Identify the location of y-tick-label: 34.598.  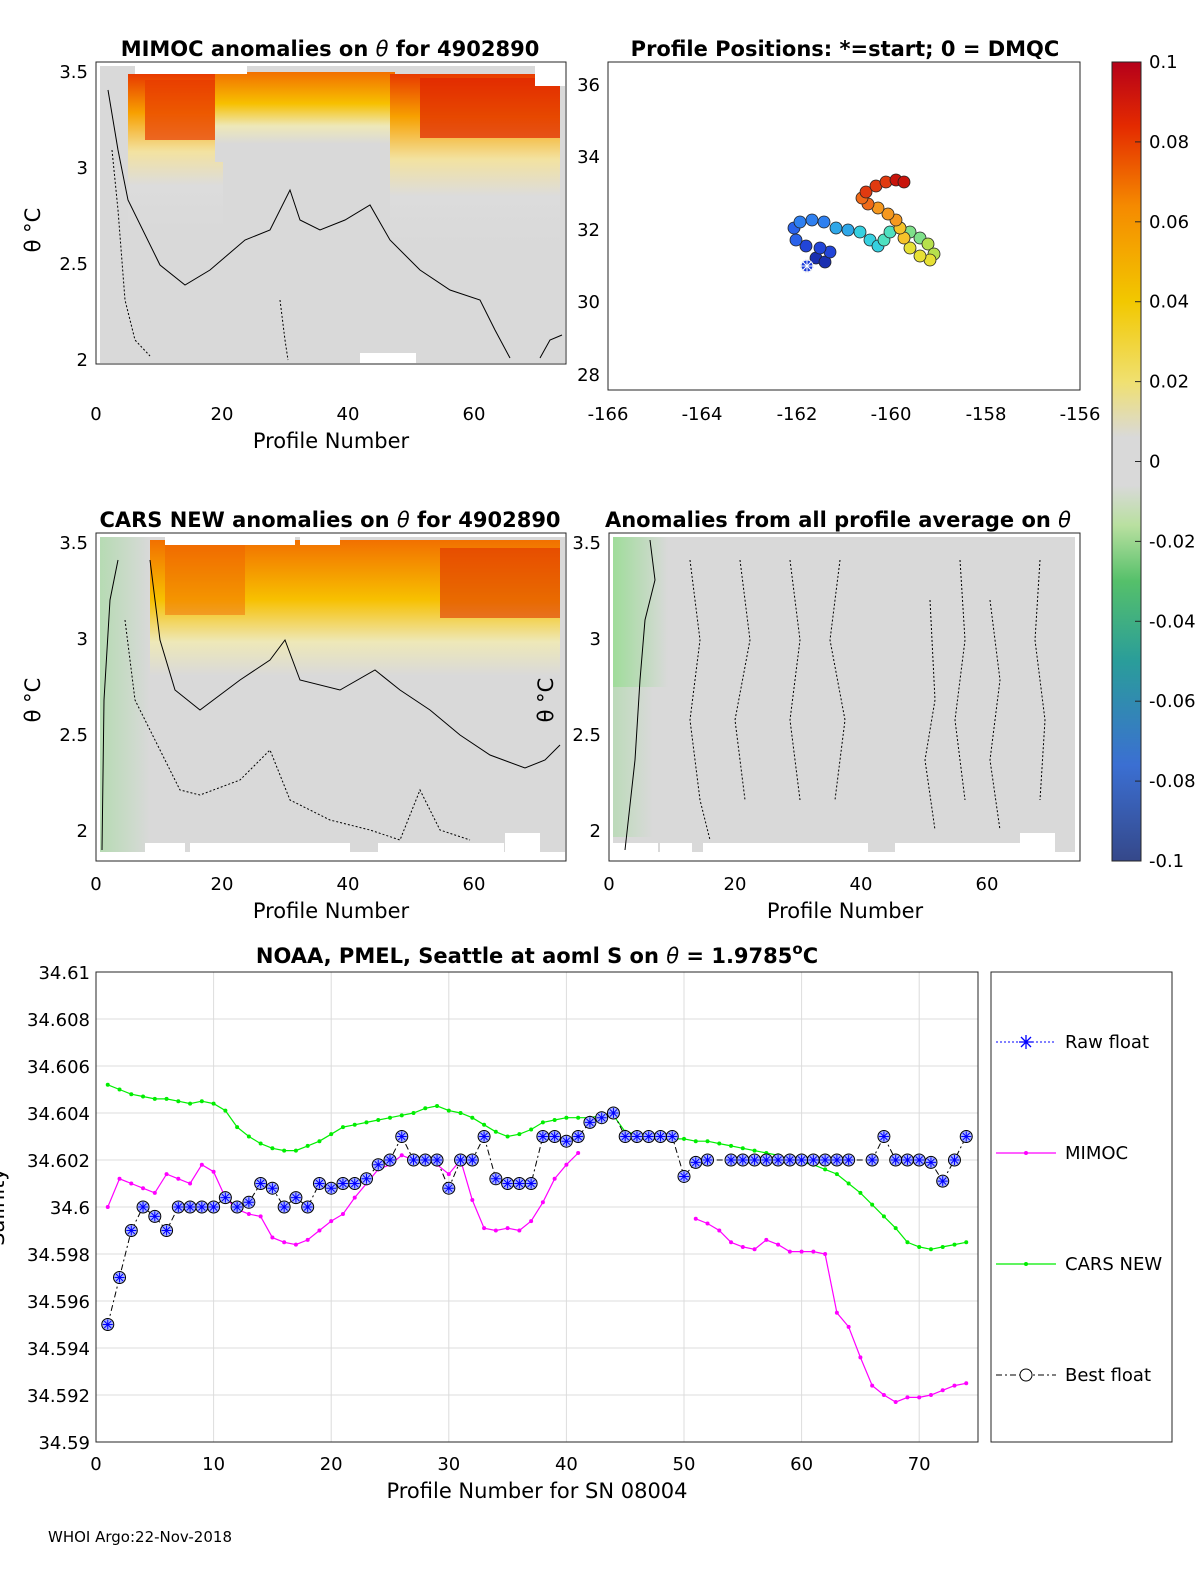
(58, 1255).